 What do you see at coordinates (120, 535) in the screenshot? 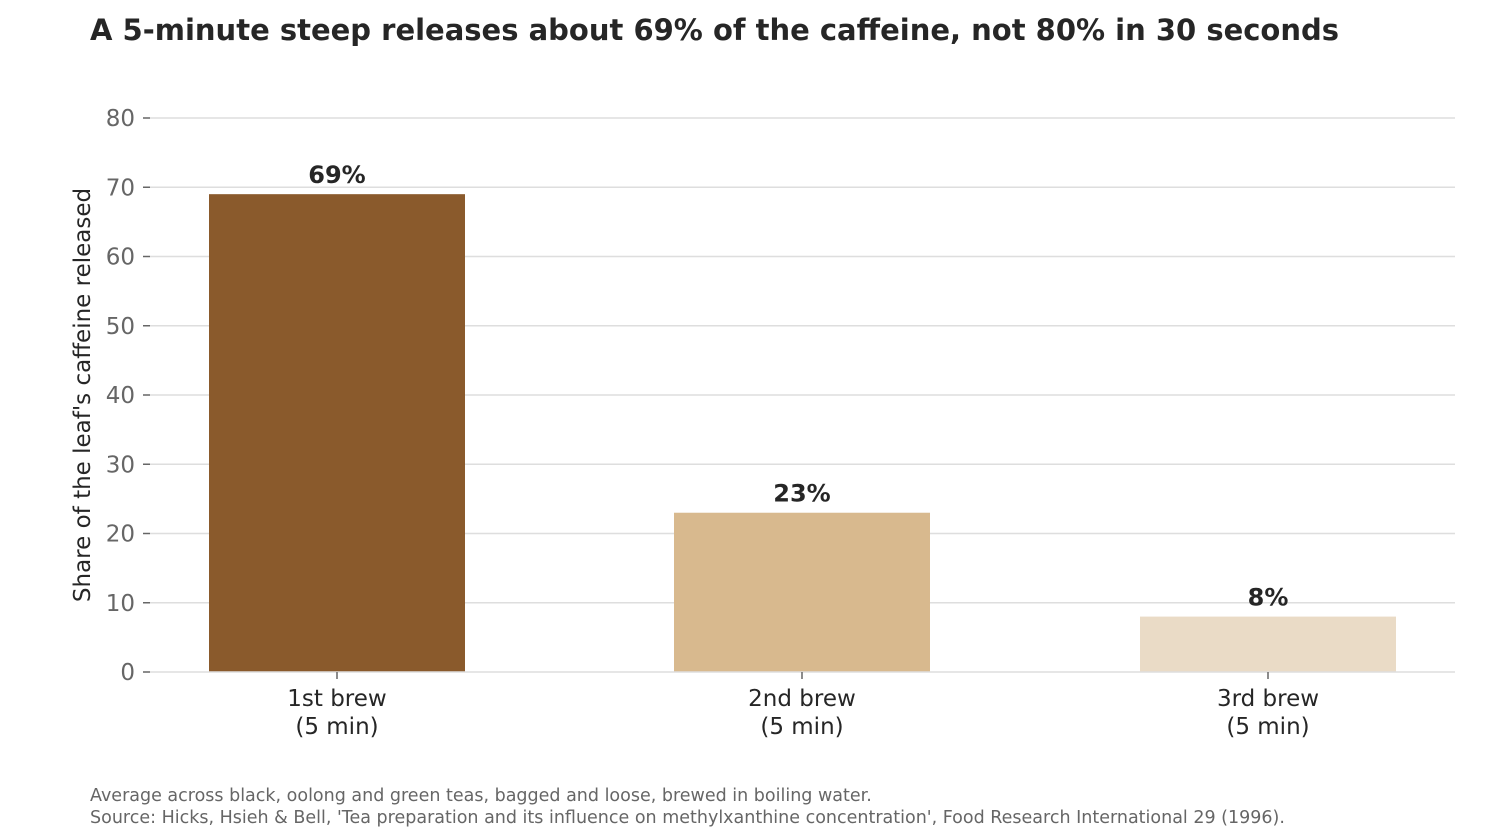
I see `y-tick-label: 20` at bounding box center [120, 535].